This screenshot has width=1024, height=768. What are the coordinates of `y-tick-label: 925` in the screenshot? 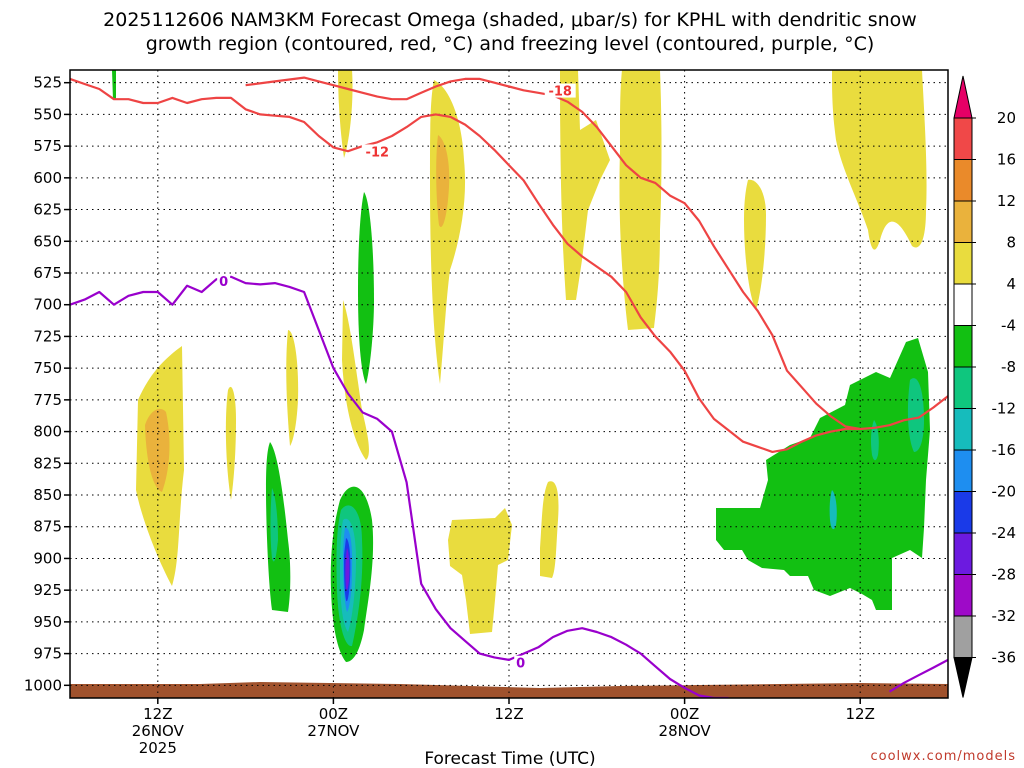 It's located at (47, 590).